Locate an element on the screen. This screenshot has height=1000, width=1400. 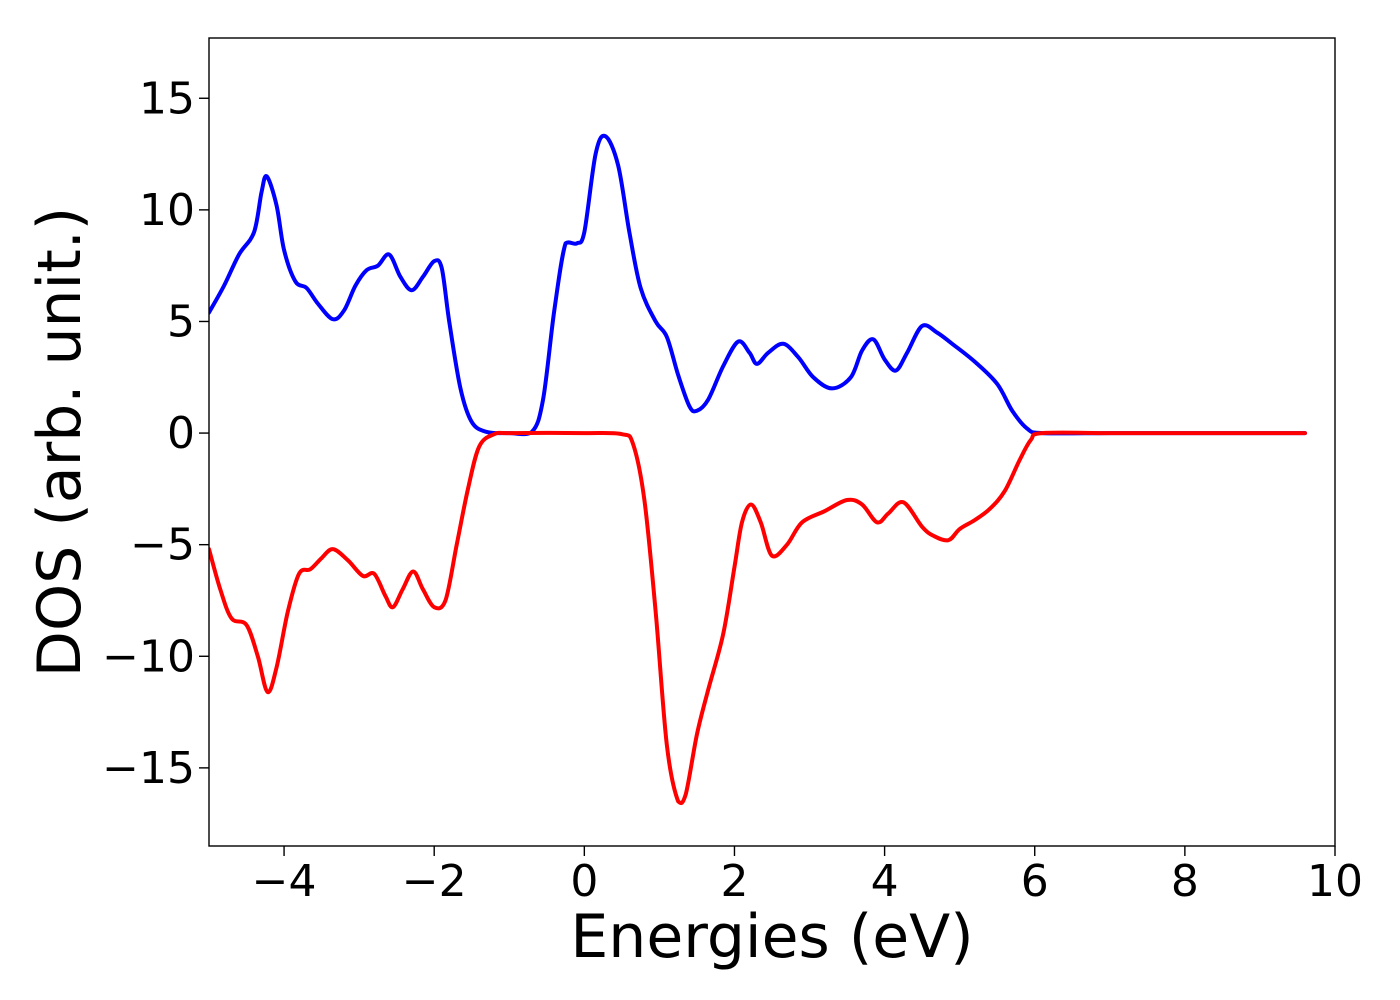
x-tick-label: 8 is located at coordinates (1185, 881).